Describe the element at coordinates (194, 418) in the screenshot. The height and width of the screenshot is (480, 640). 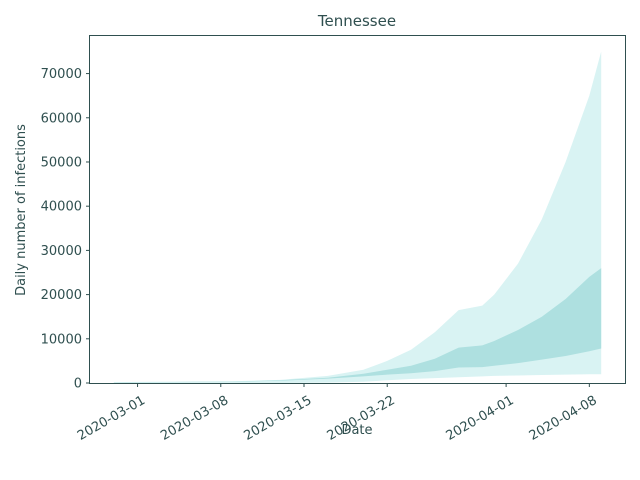
I see `x-tick-label: 2020-03-08` at that location.